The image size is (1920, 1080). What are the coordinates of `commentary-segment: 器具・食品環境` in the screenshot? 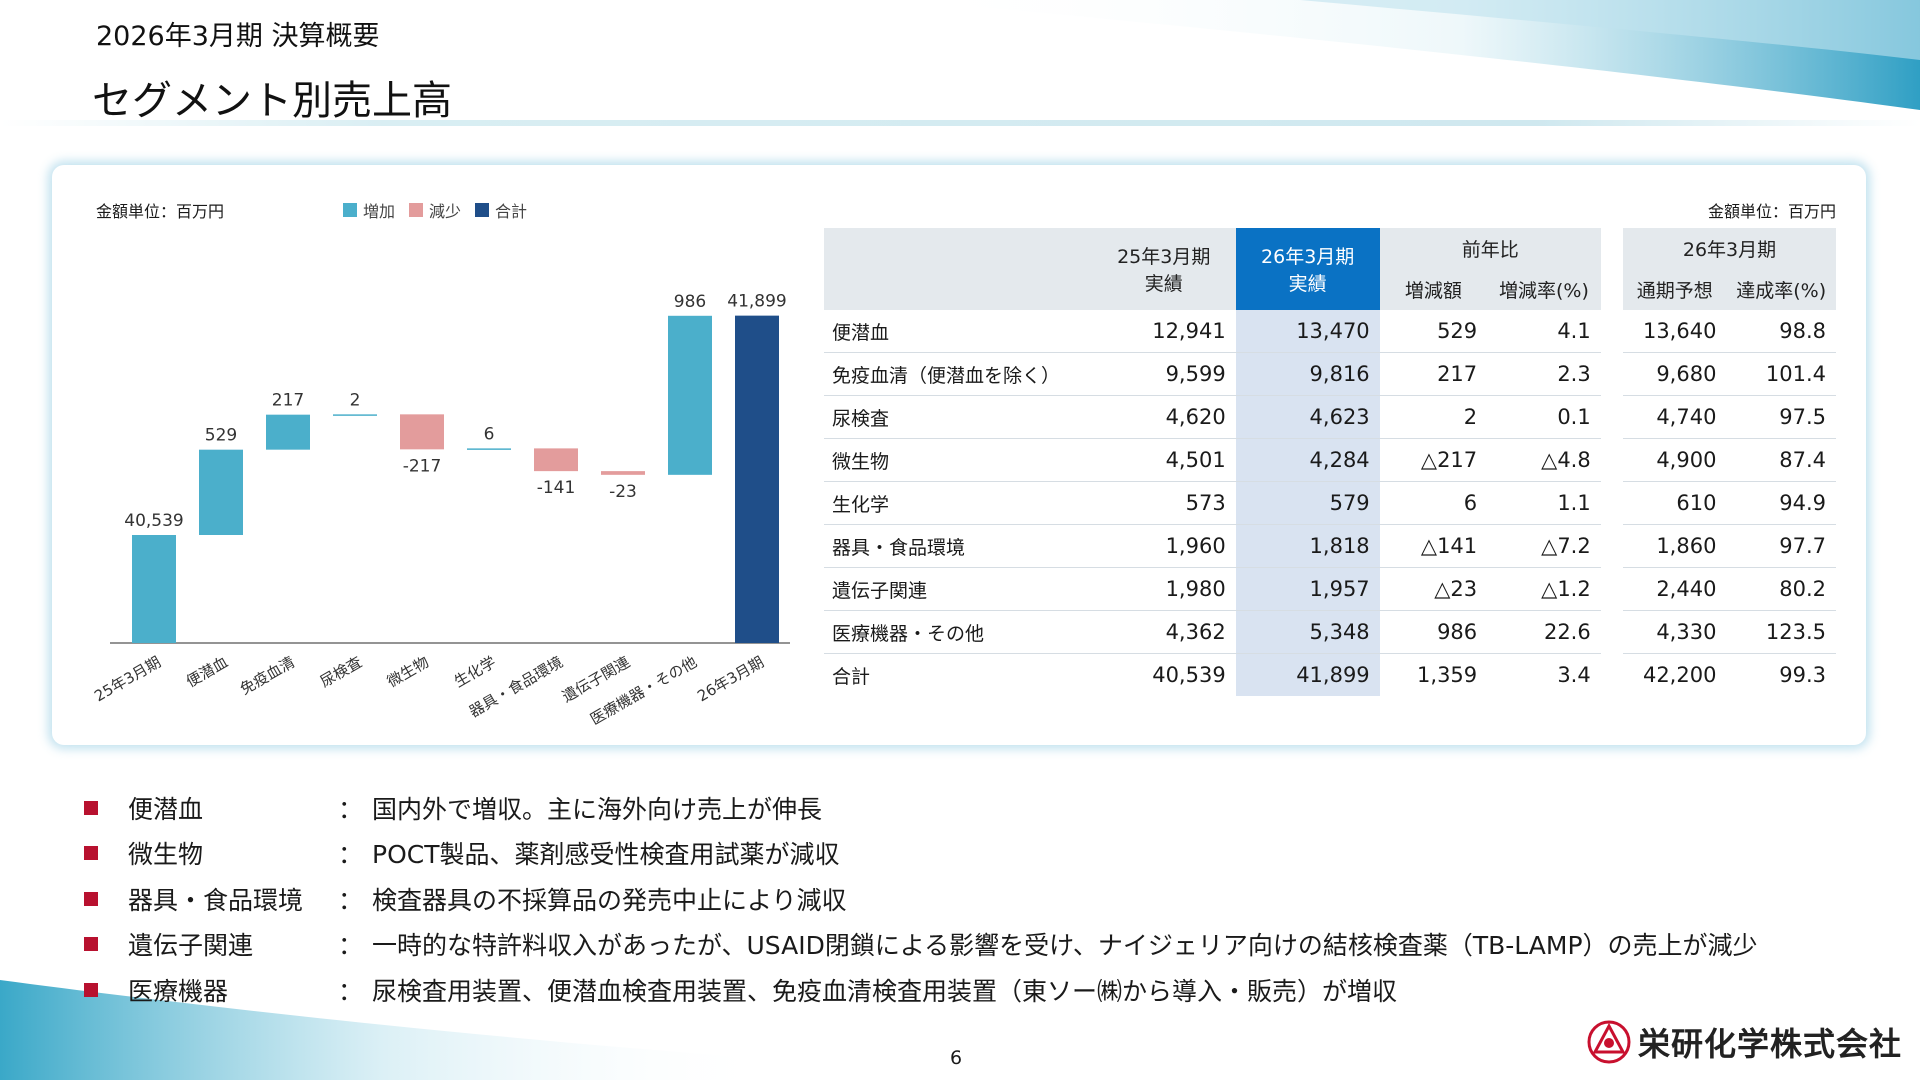 It's located at (216, 900).